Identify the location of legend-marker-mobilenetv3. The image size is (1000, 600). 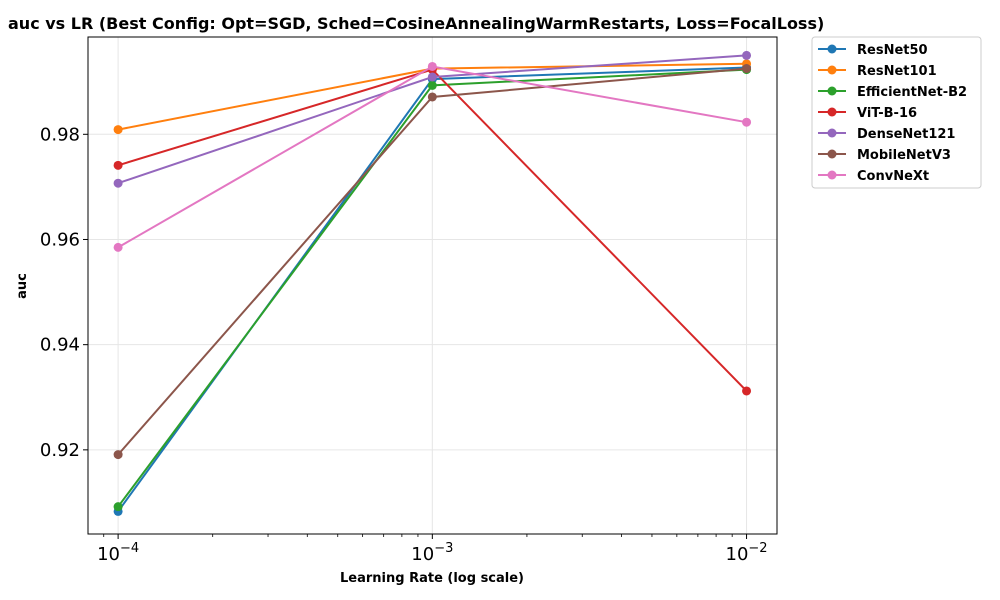
(832, 154).